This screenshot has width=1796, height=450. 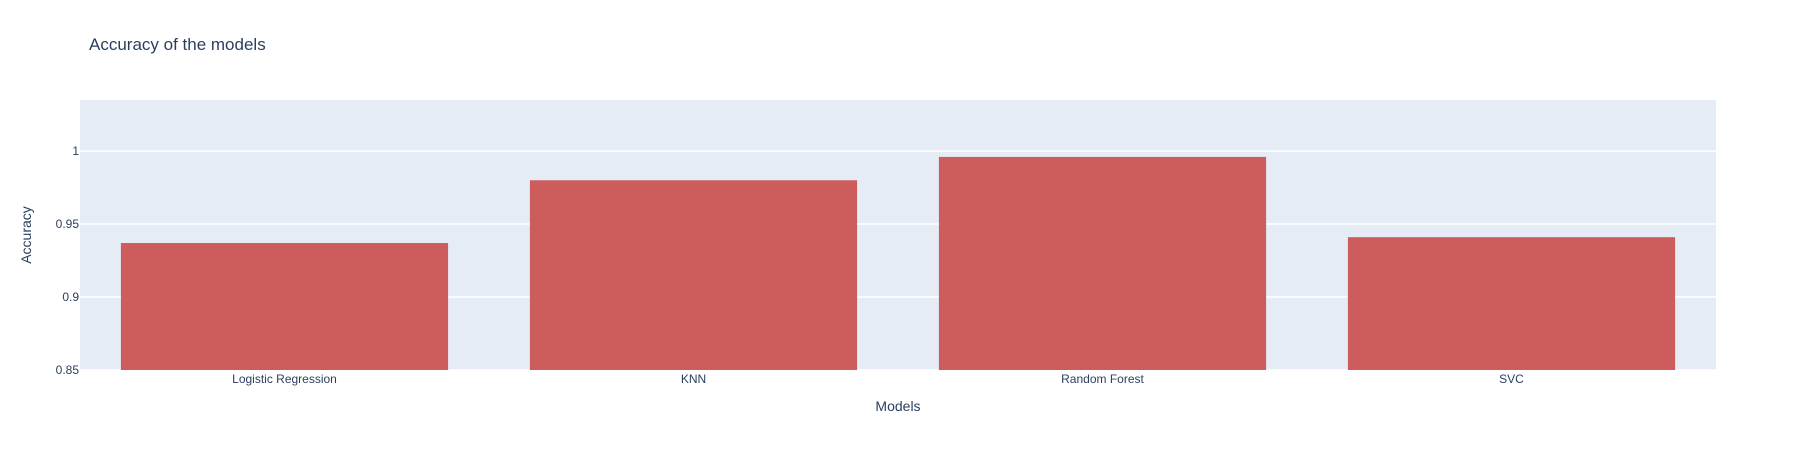 What do you see at coordinates (693, 275) in the screenshot?
I see `bar-knn` at bounding box center [693, 275].